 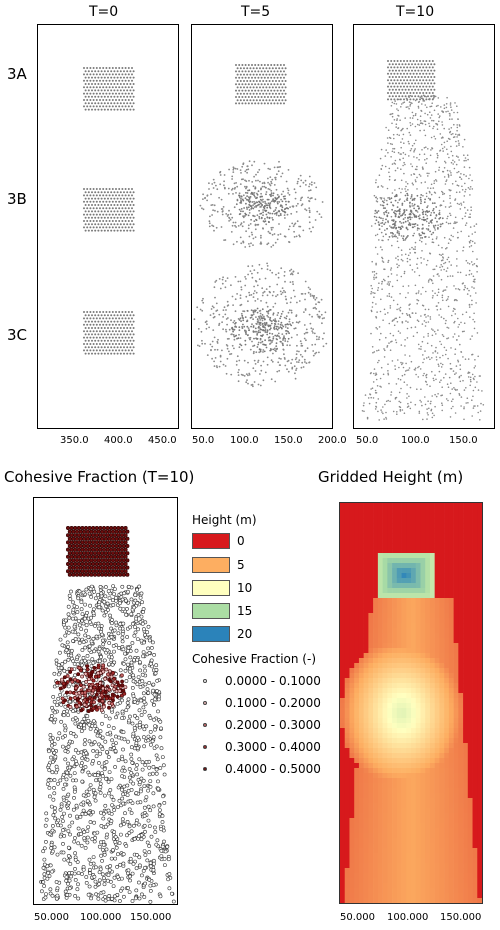 I want to click on panel-t10, so click(x=424, y=226).